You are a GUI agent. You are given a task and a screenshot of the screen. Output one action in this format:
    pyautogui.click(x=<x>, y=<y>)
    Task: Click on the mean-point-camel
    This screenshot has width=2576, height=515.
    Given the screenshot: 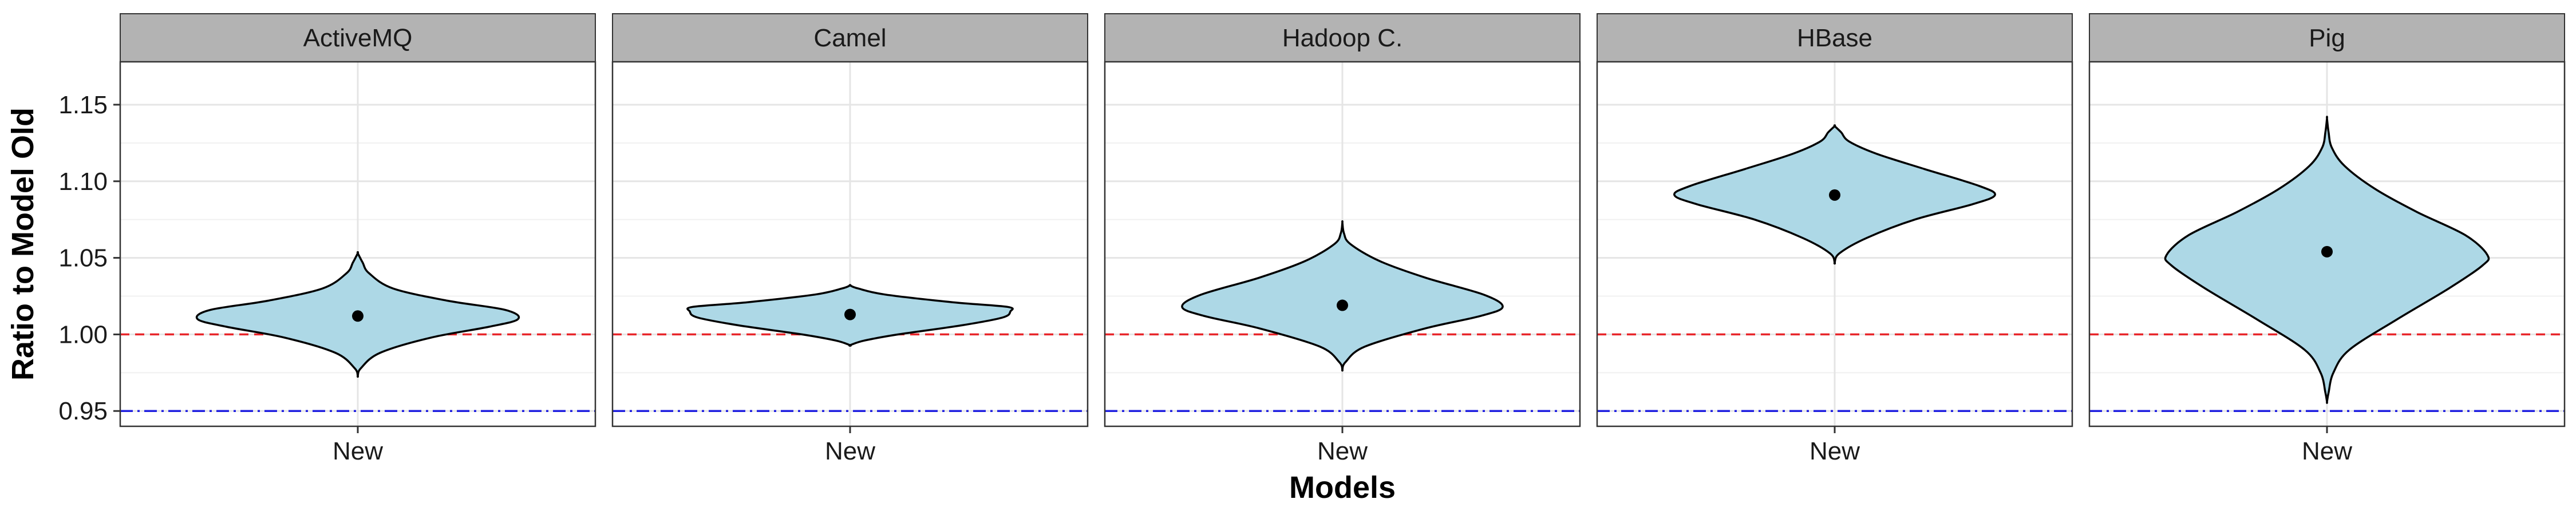 What is the action you would take?
    pyautogui.click(x=850, y=314)
    